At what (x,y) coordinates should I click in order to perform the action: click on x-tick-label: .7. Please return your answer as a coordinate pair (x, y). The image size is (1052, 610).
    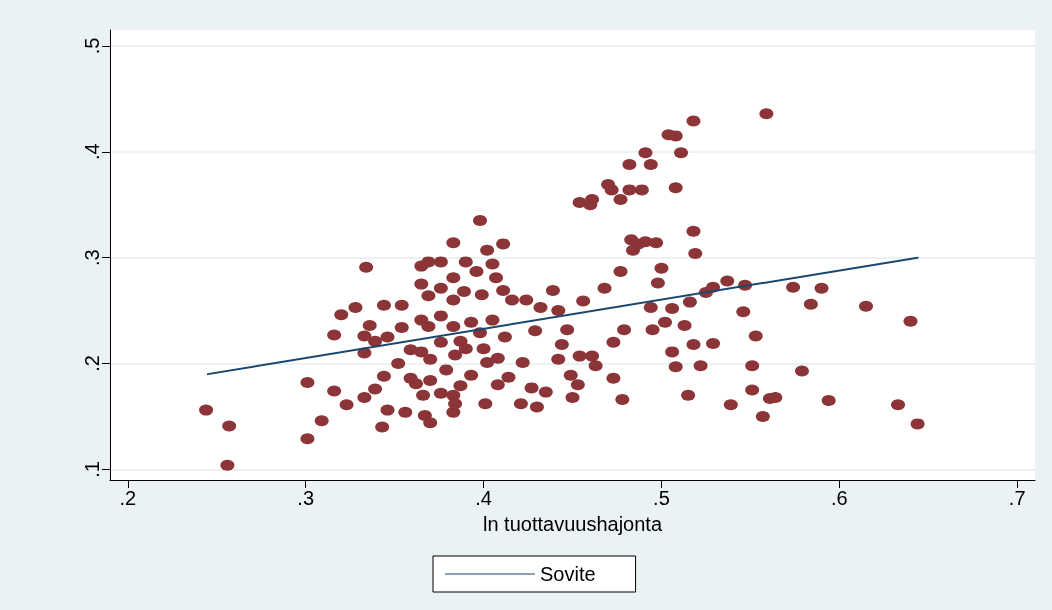
    Looking at the image, I should click on (1017, 498).